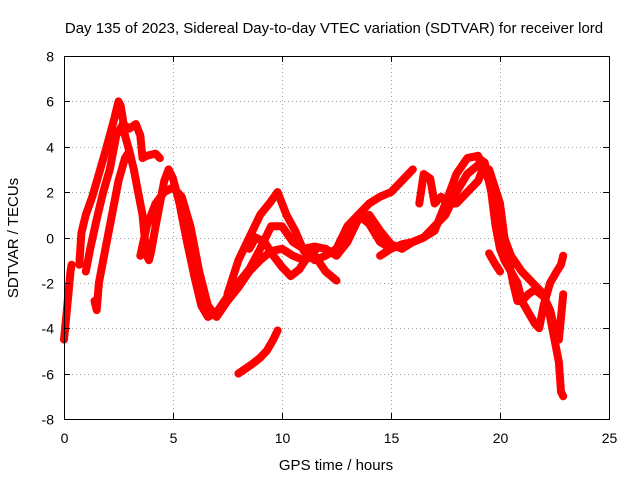 Image resolution: width=640 pixels, height=480 pixels. What do you see at coordinates (610, 438) in the screenshot?
I see `x-tick-label: 25` at bounding box center [610, 438].